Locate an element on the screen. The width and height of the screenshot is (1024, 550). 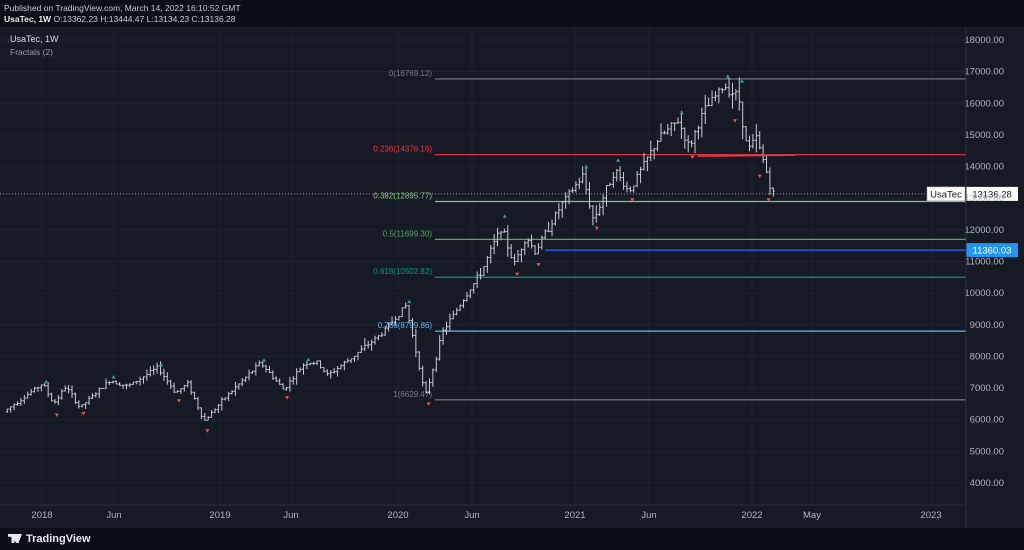
bottom-bar: TradingView is located at coordinates (512, 539).